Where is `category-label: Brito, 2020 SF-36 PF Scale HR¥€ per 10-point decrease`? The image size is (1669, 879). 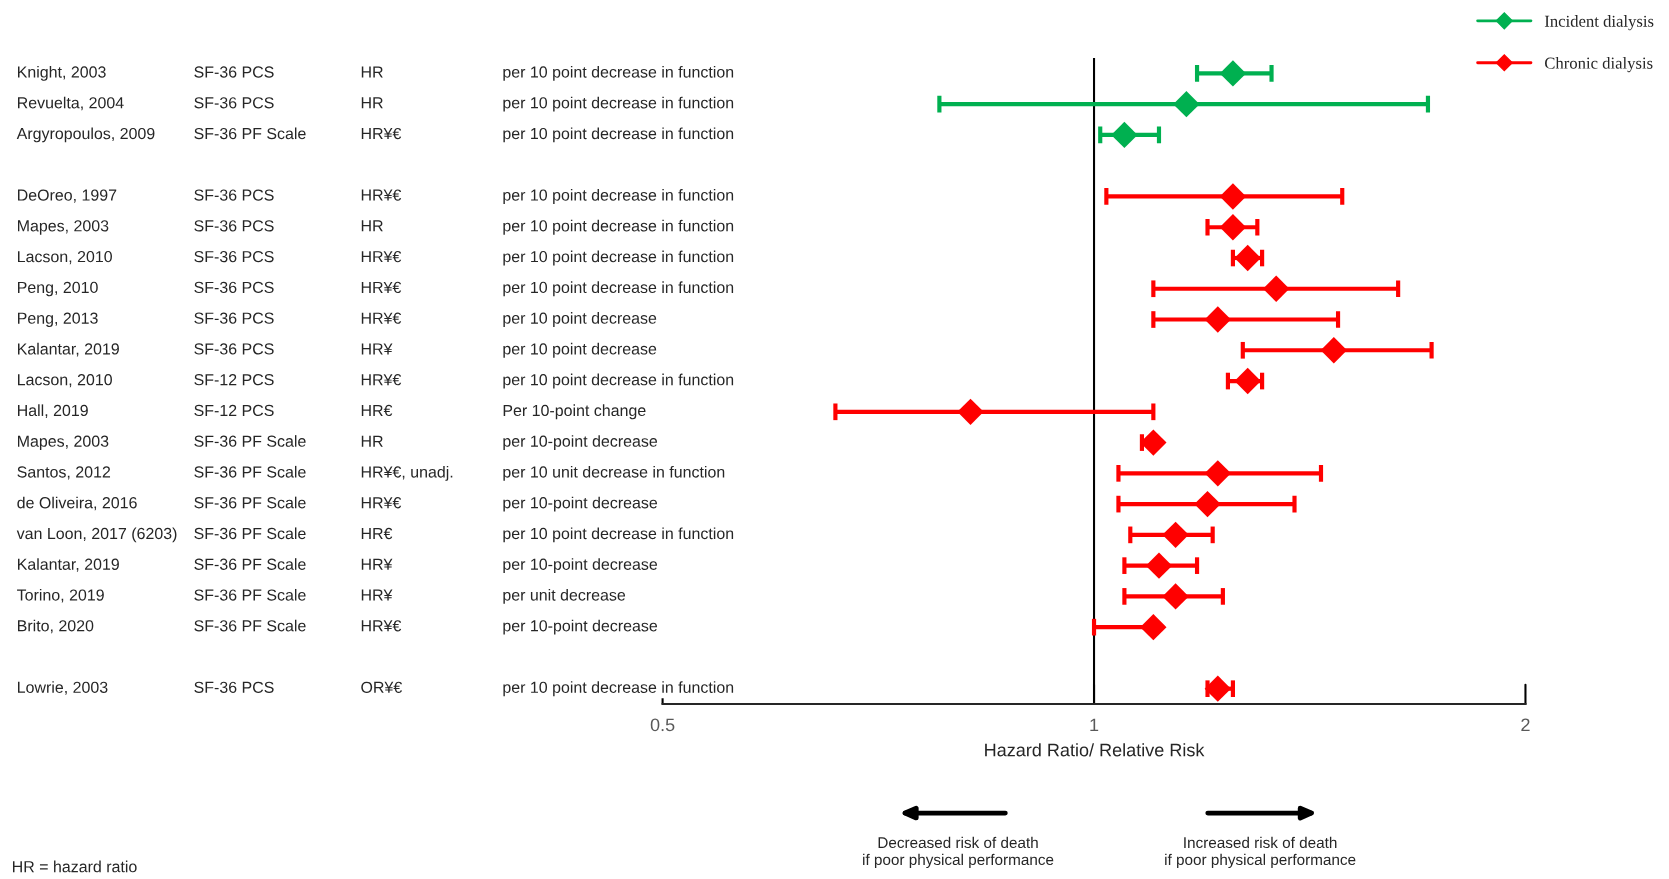
category-label: Brito, 2020 SF-36 PF Scale HR¥€ per 10-point decrease is located at coordinates (338, 627).